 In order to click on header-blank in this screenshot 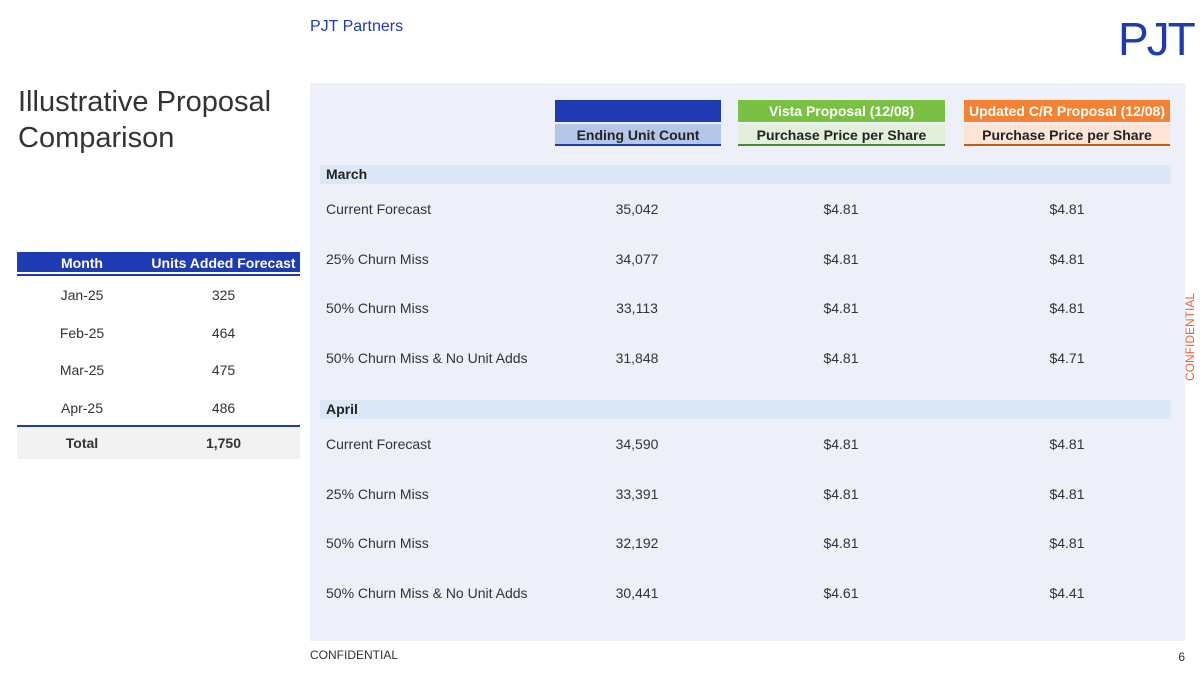, I will do `click(638, 111)`.